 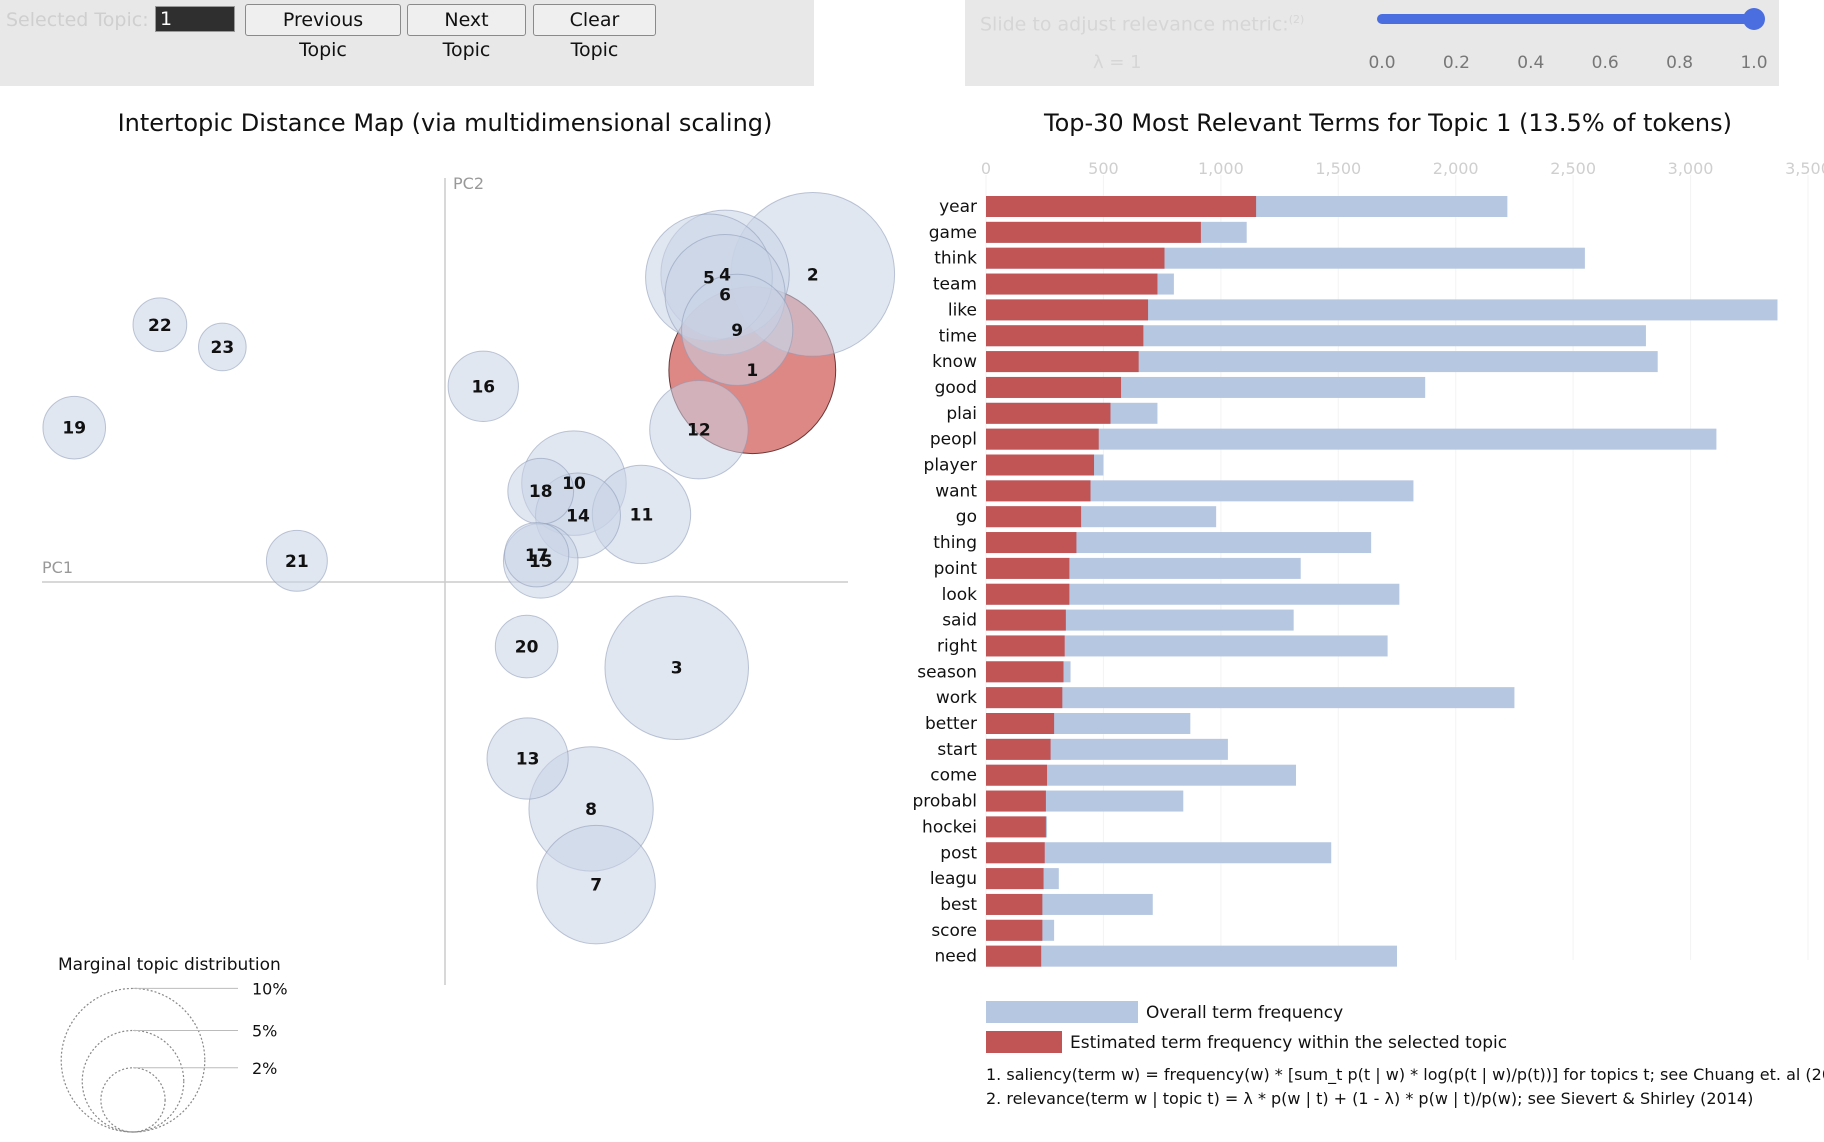 What do you see at coordinates (1573, 168) in the screenshot?
I see `bar-x-tick-label: 2,500` at bounding box center [1573, 168].